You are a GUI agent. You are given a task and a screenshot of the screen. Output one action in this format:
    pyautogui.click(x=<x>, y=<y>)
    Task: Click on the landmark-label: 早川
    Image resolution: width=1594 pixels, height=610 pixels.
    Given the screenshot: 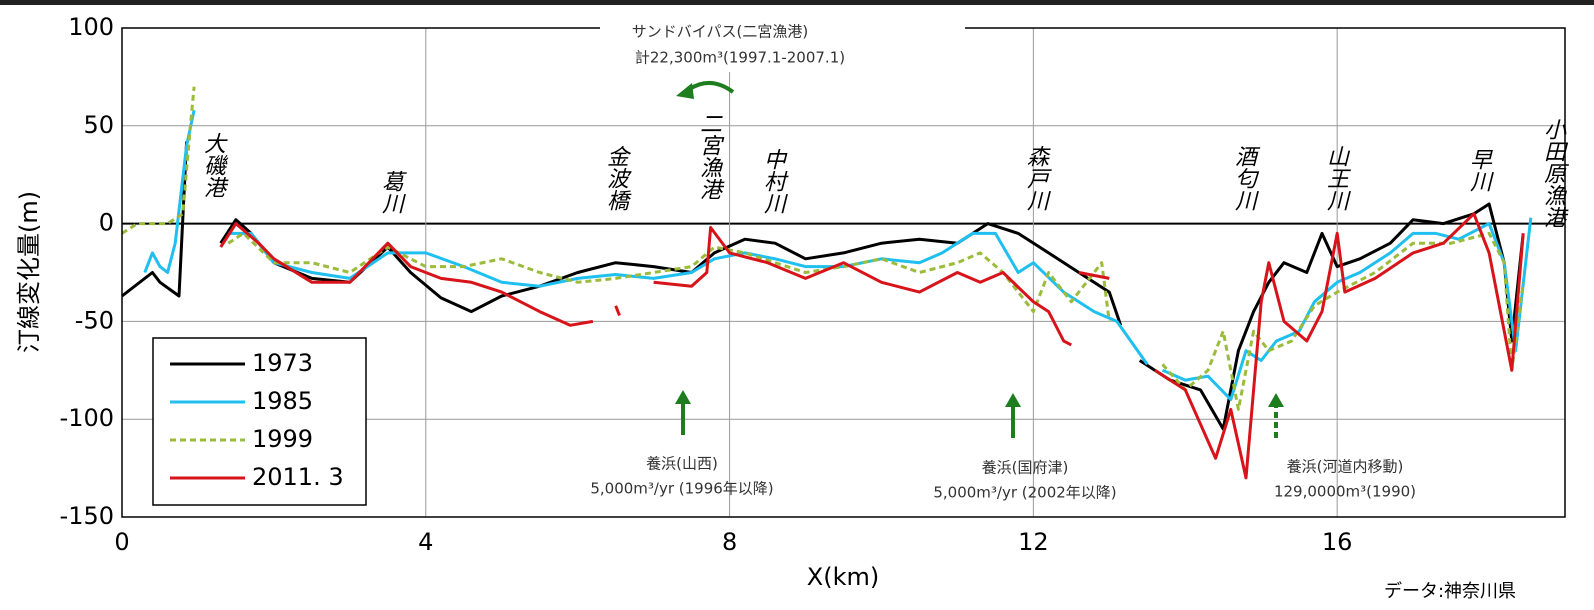 What is the action you would take?
    pyautogui.click(x=1479, y=170)
    